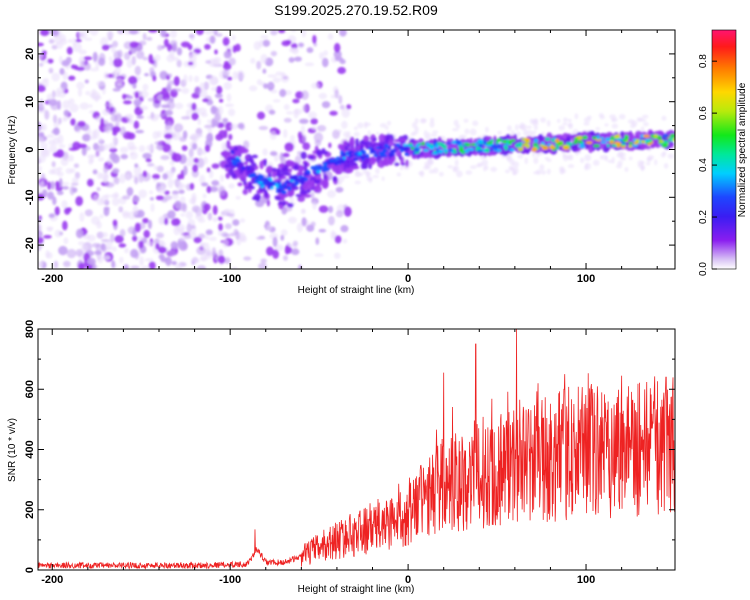 The image size is (750, 600). Describe the element at coordinates (586, 580) in the screenshot. I see `x-tick-label: 100` at that location.